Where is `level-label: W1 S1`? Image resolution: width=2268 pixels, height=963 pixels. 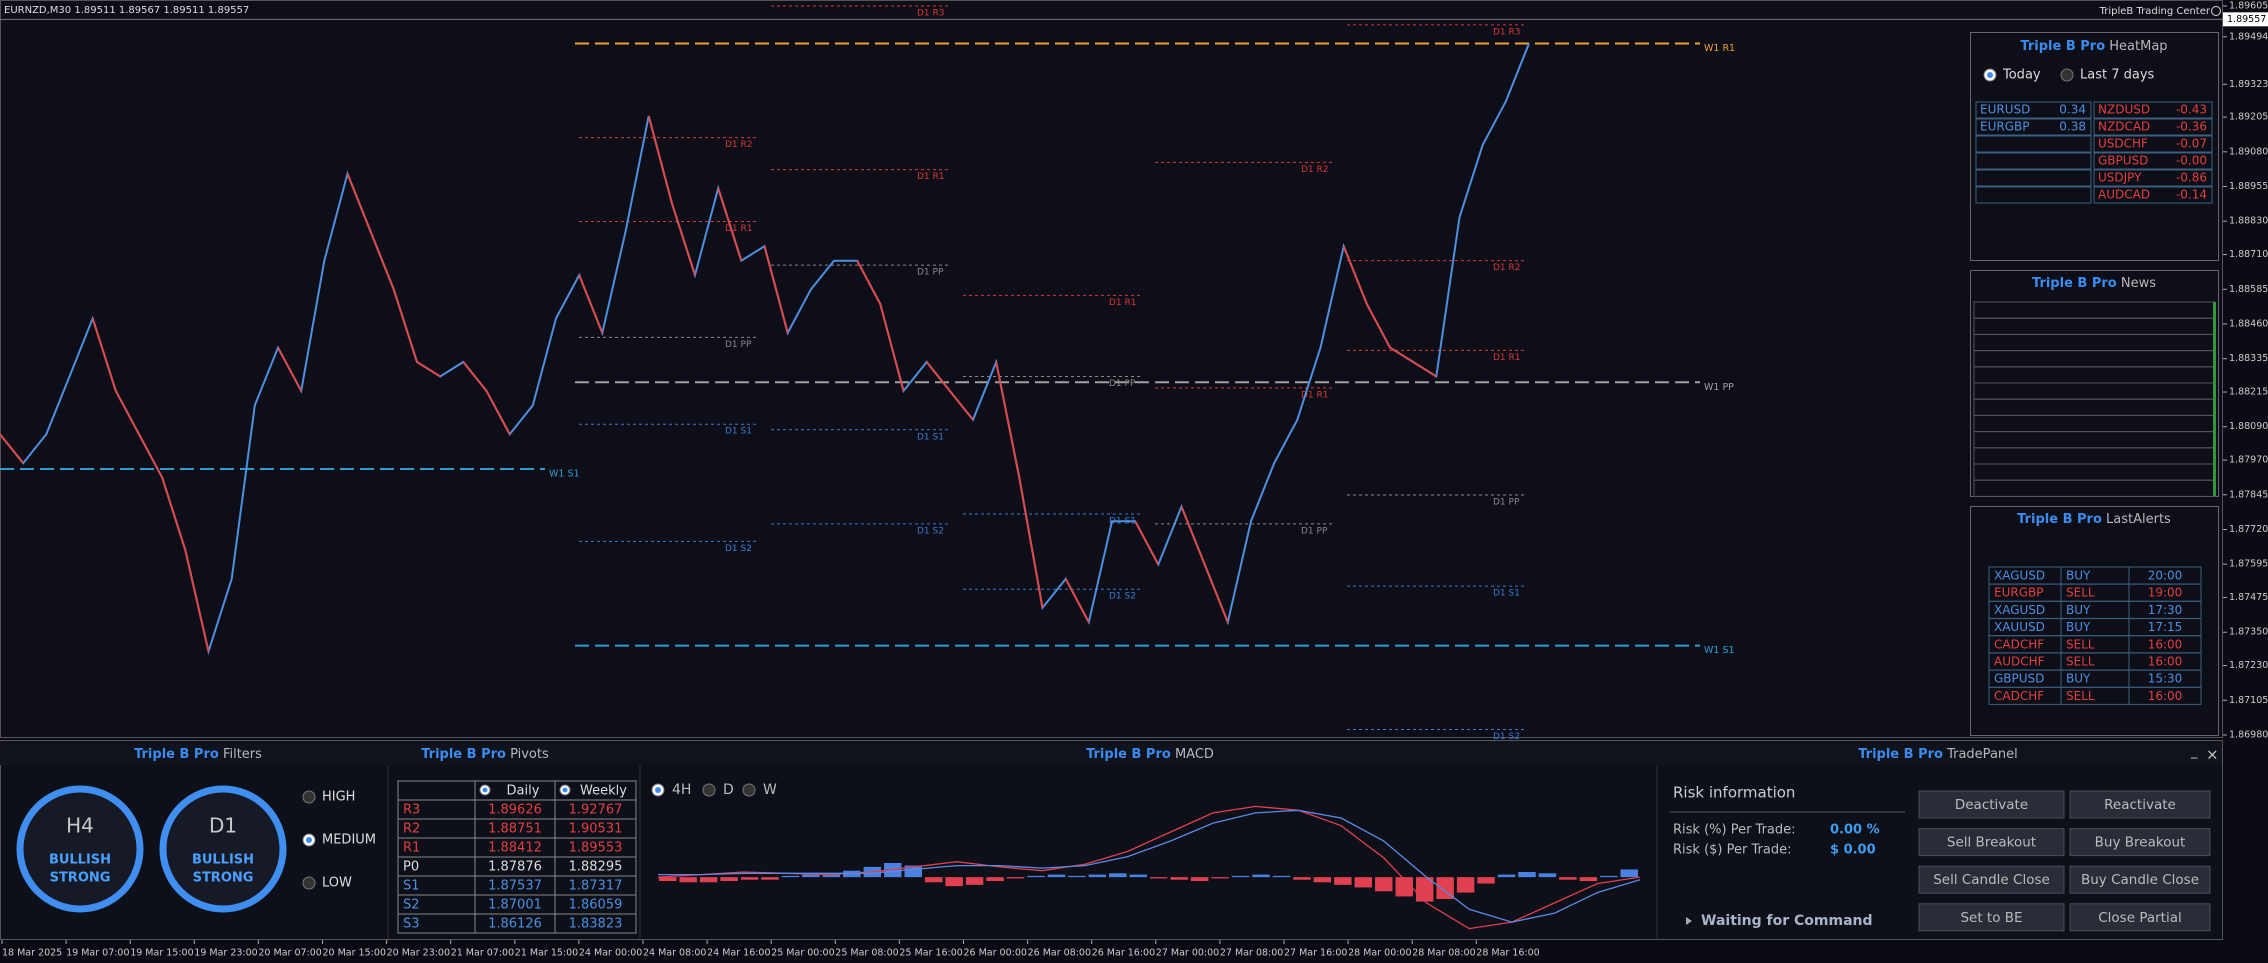 level-label: W1 S1 is located at coordinates (564, 473).